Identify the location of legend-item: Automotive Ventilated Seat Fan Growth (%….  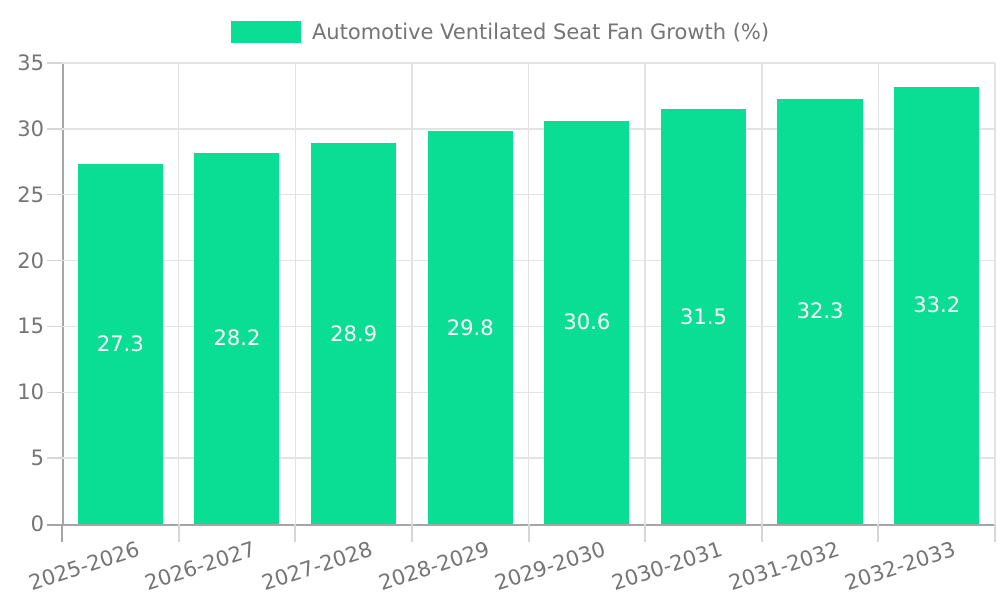
(500, 32).